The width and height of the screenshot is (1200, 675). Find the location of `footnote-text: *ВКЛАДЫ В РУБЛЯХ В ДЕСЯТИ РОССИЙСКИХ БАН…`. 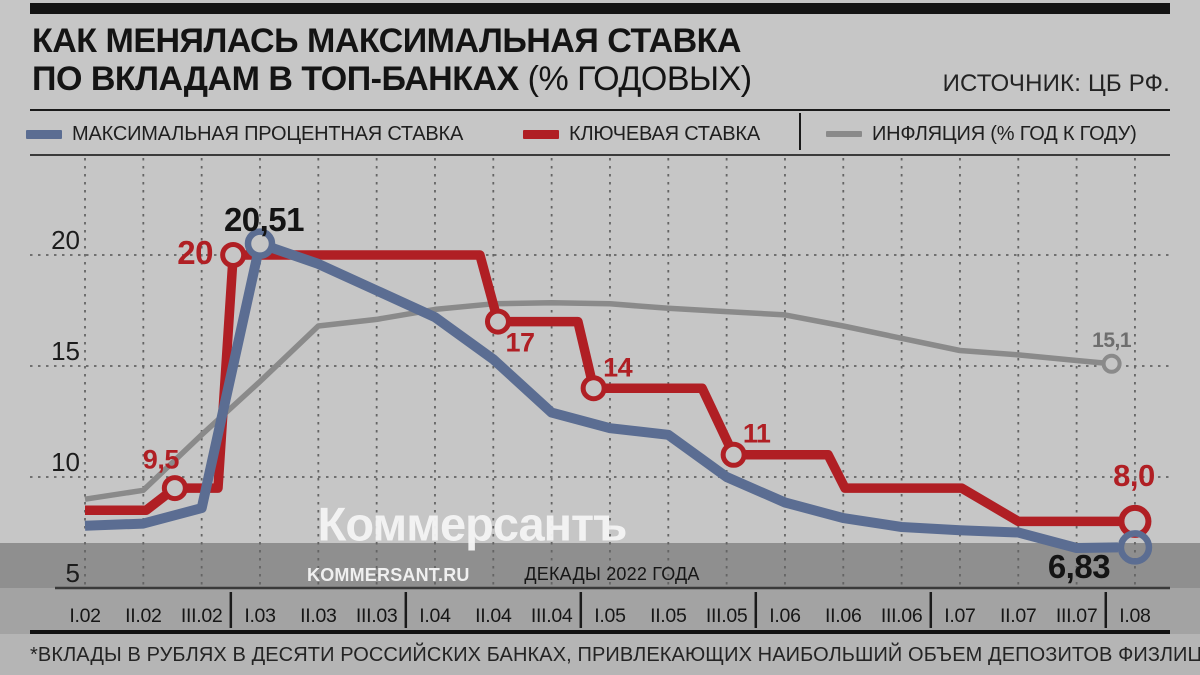

footnote-text: *ВКЛАДЫ В РУБЛЯХ В ДЕСЯТИ РОССИЙСКИХ БАН… is located at coordinates (615, 655).